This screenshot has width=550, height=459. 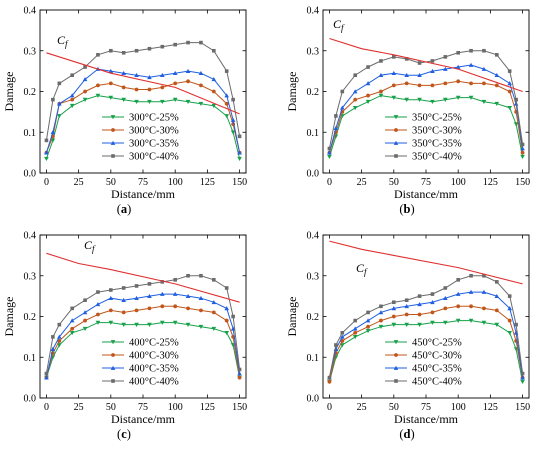 What do you see at coordinates (522, 407) in the screenshot?
I see `x-tick-label: 150` at bounding box center [522, 407].